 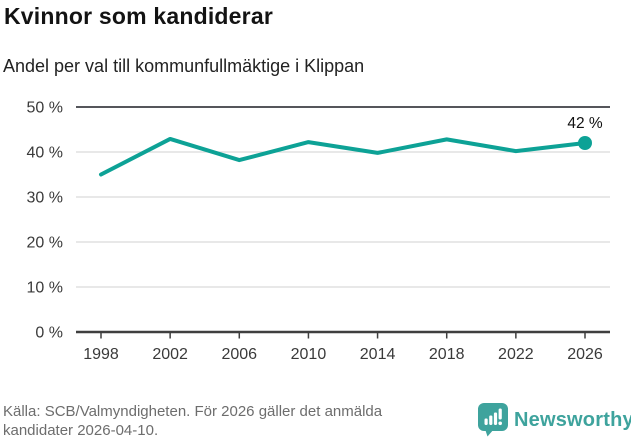 I want to click on x-tick-label: 2010, so click(x=309, y=354).